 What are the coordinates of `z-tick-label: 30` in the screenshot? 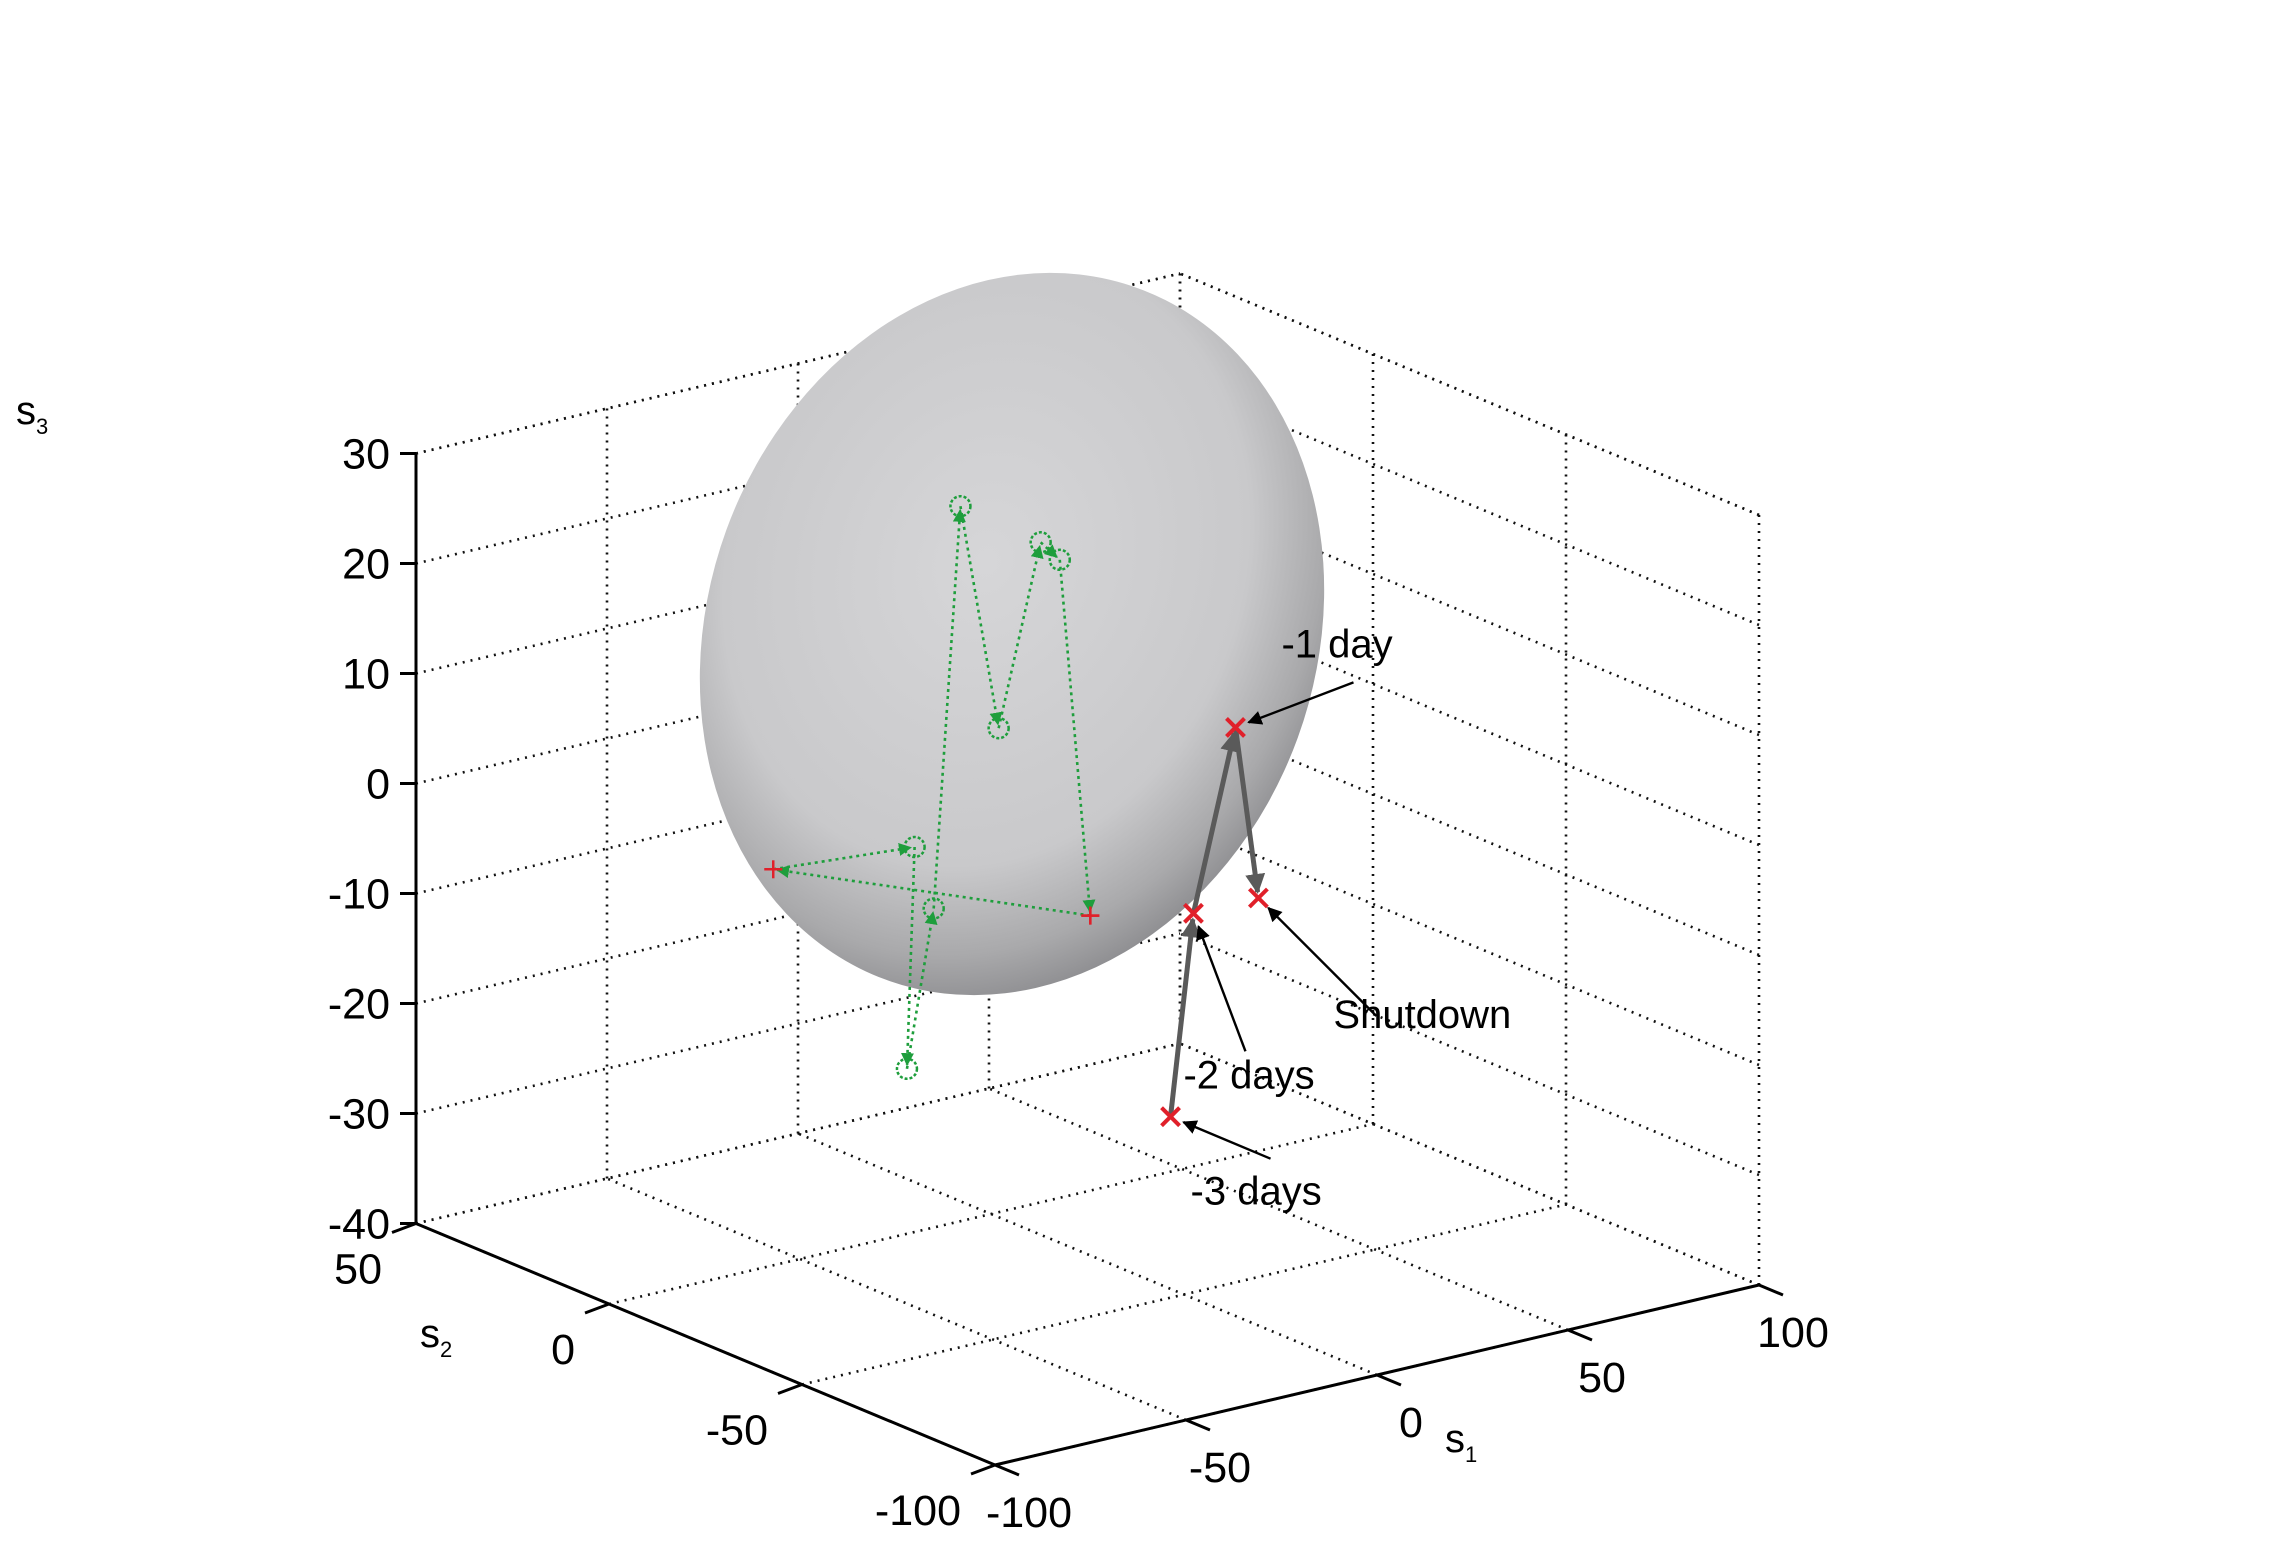 It's located at (366, 455).